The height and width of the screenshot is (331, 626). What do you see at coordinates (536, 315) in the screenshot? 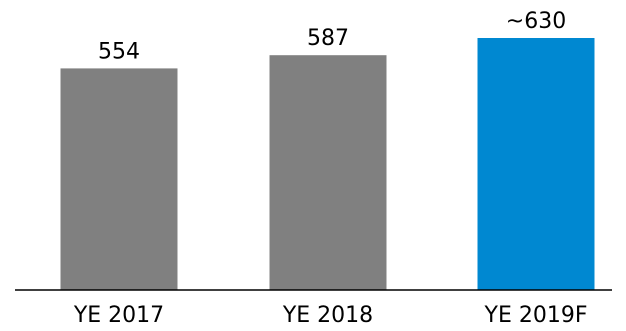
I see `x-tick-label-3: YE 2019F` at bounding box center [536, 315].